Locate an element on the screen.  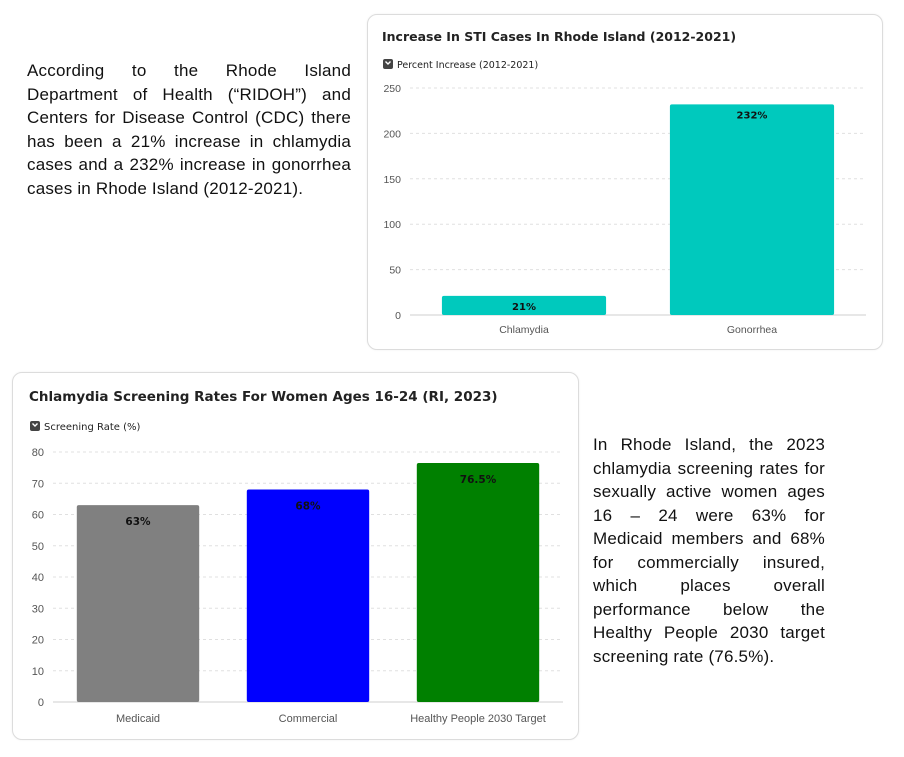
y-tick-label: 60 is located at coordinates (38, 516).